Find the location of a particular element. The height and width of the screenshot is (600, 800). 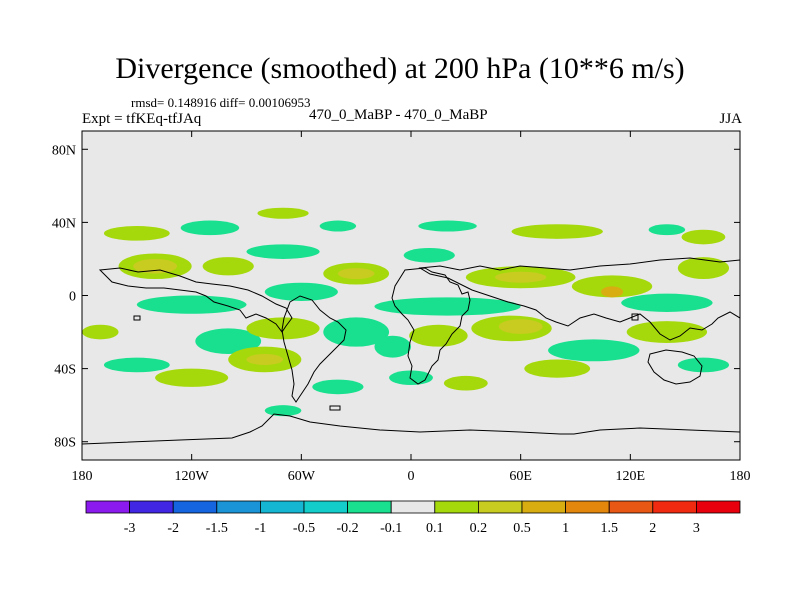

colorbar-label-5: -0.2 is located at coordinates (348, 528).